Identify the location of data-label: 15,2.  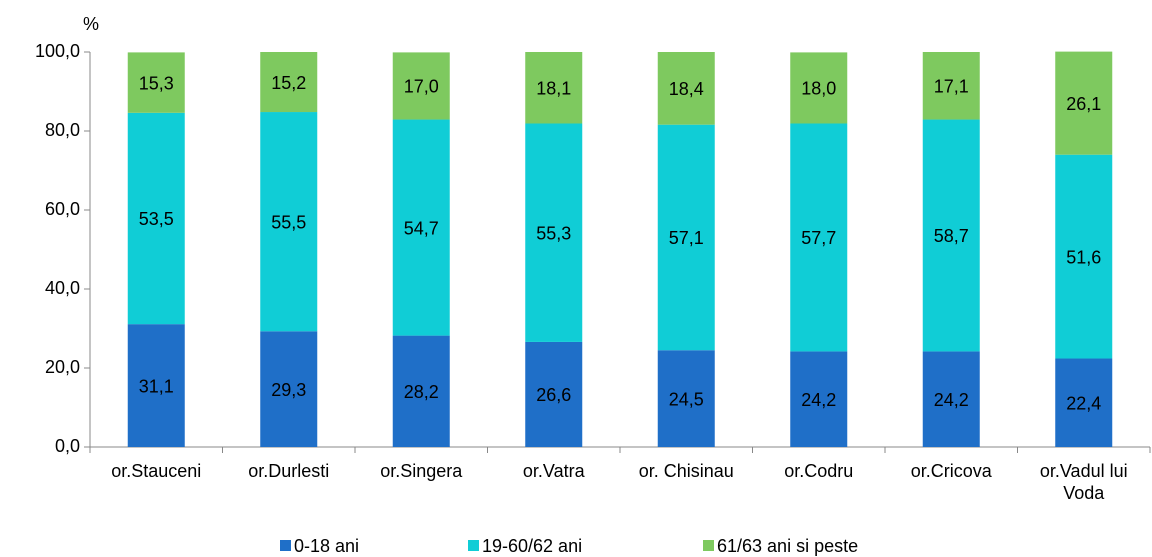
(288, 83).